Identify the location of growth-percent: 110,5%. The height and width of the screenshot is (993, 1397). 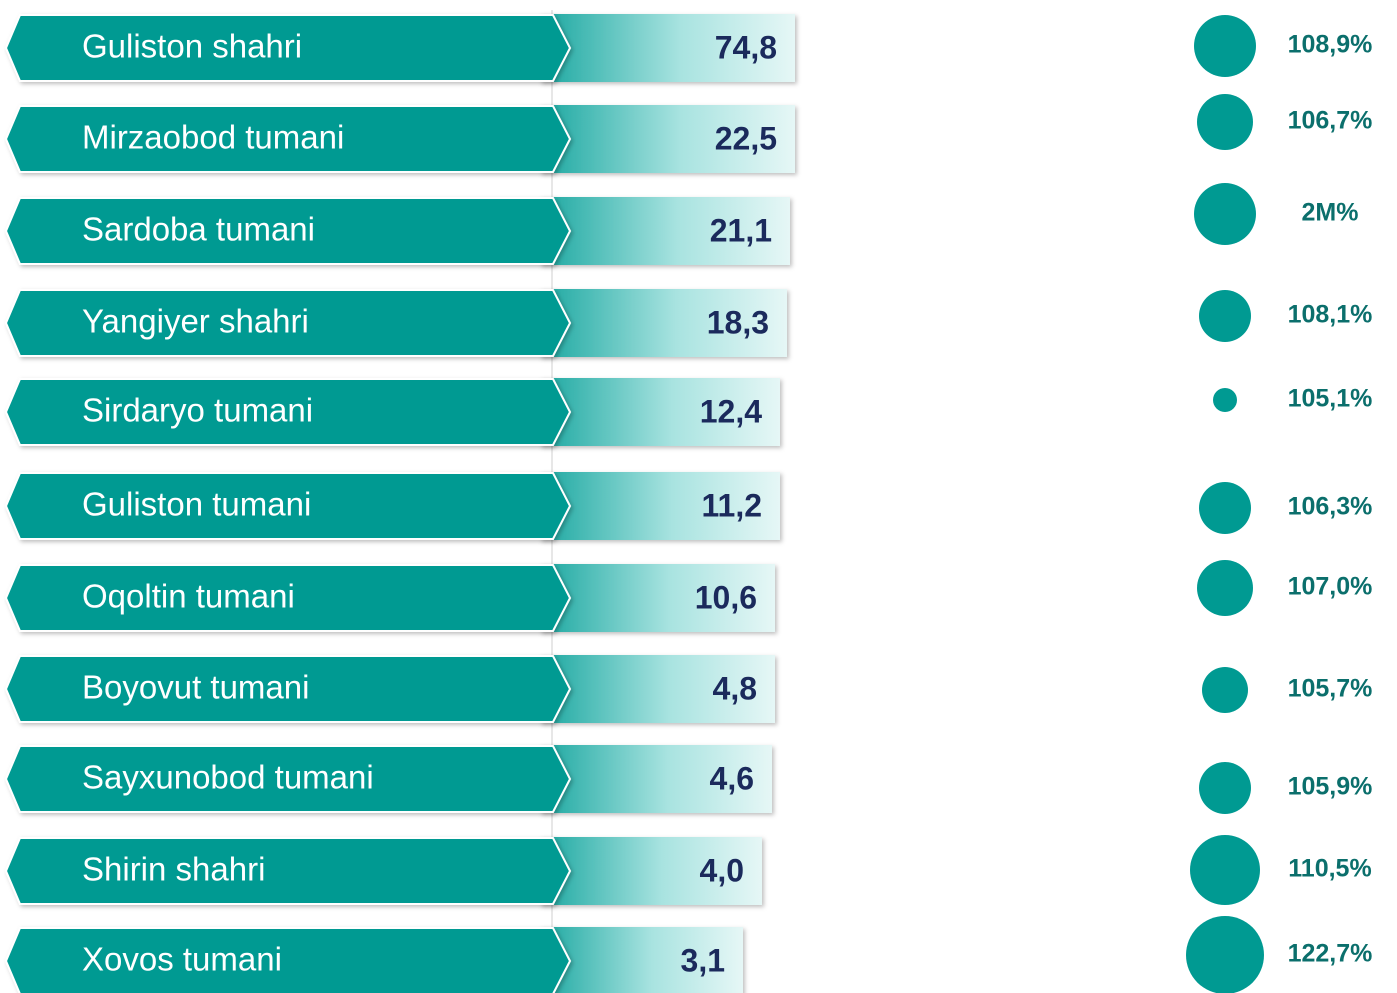
(1329, 869).